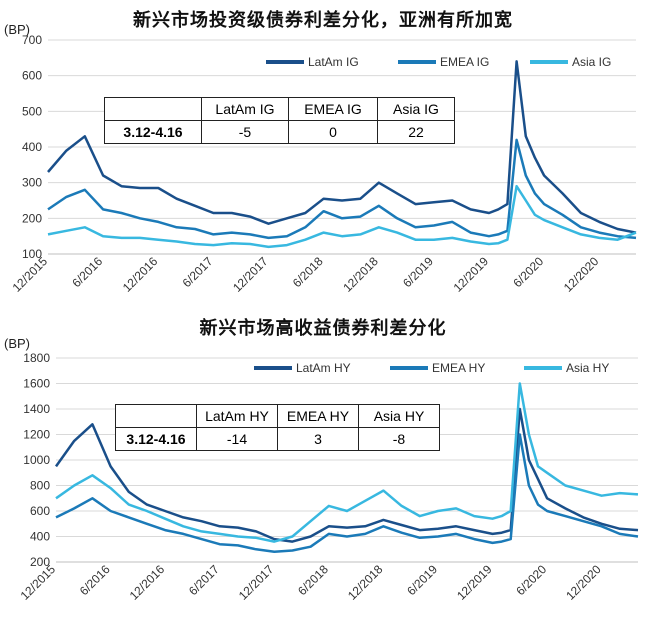  Describe the element at coordinates (237, 439) in the screenshot. I see `table-cell: -14` at that location.